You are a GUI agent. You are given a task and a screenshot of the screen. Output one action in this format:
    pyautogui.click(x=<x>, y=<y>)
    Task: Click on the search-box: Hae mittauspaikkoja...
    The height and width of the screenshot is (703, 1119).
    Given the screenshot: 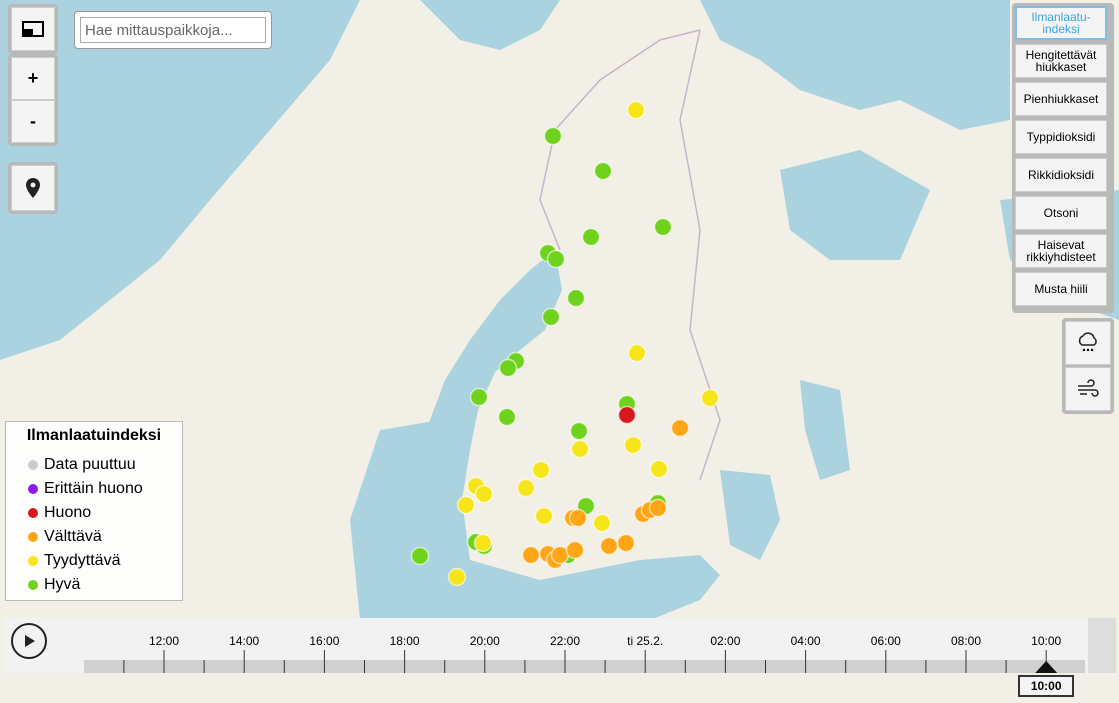 What is the action you would take?
    pyautogui.click(x=173, y=30)
    